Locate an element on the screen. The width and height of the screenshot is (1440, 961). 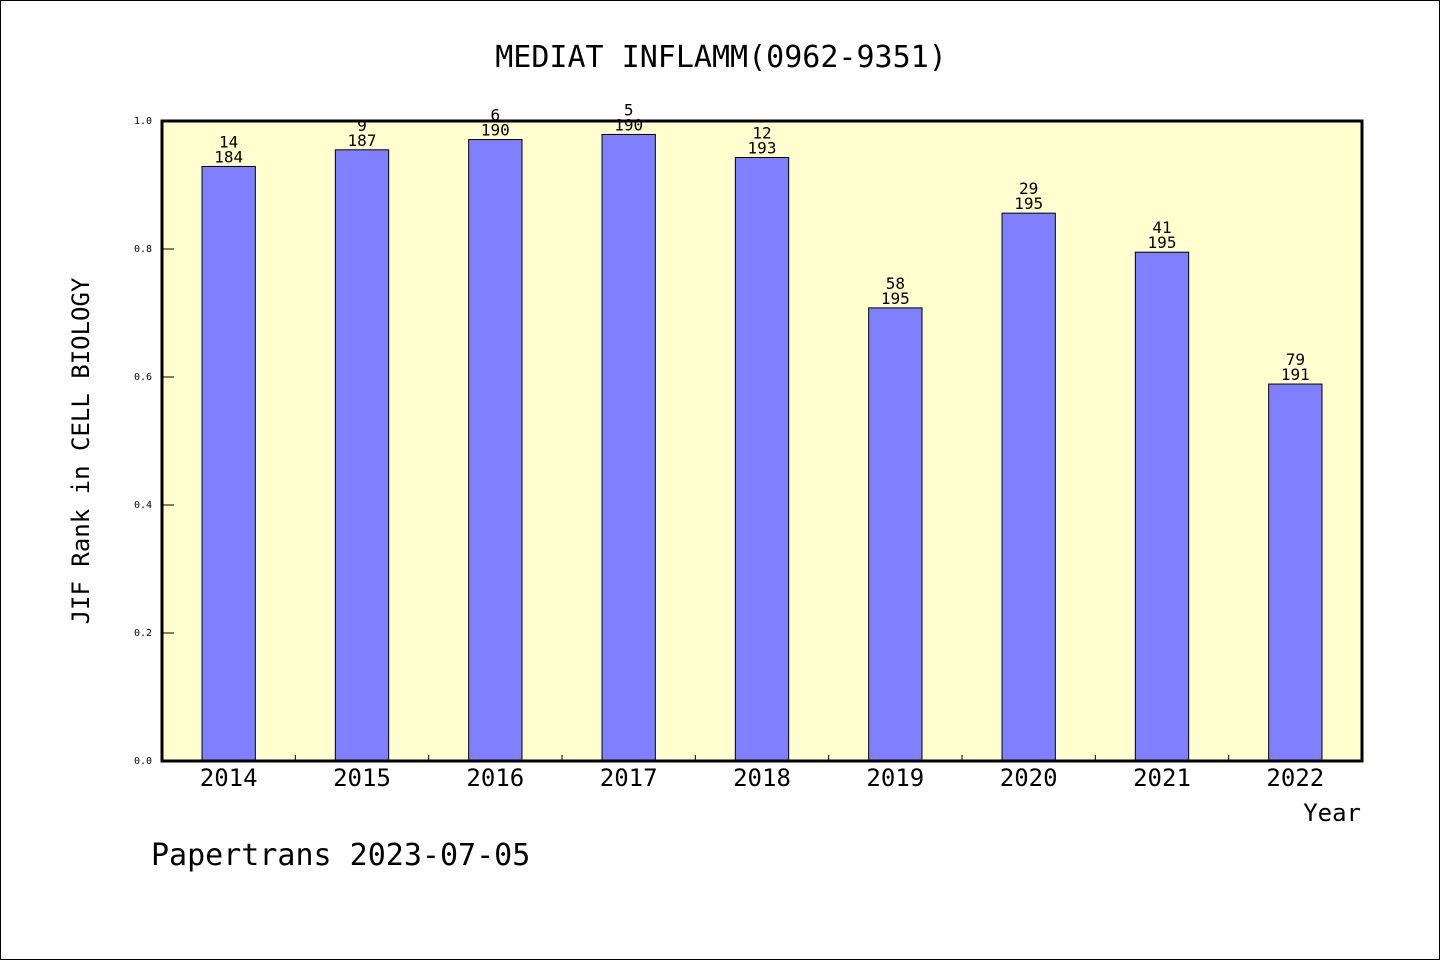
y-tick-label: 0.0 is located at coordinates (143, 761).